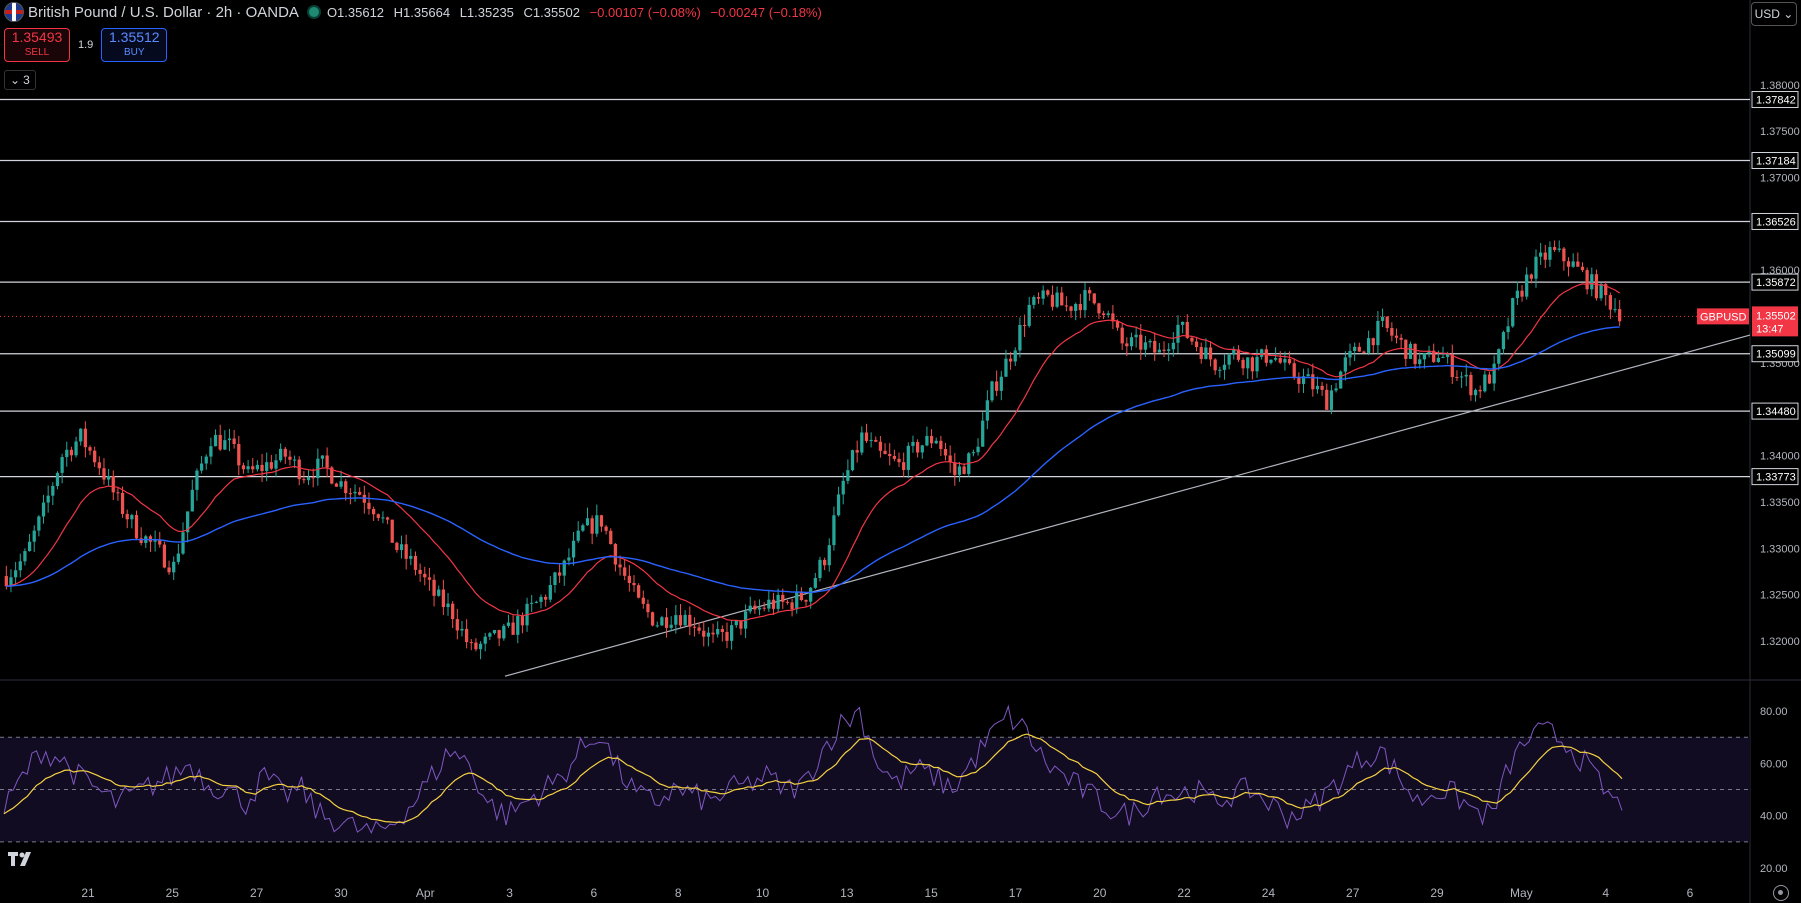 This screenshot has height=903, width=1801. Describe the element at coordinates (134, 37) in the screenshot. I see `buy-price: 1.35512` at that location.